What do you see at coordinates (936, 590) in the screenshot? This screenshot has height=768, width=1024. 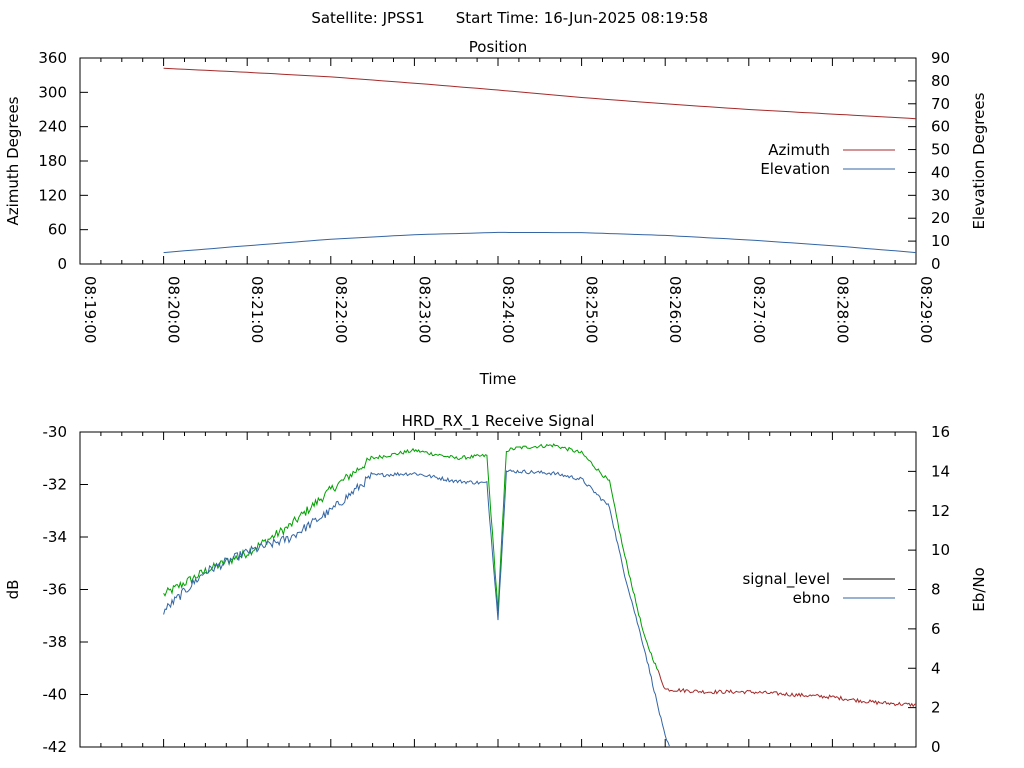 I see `y-right-tick-label: 8` at bounding box center [936, 590].